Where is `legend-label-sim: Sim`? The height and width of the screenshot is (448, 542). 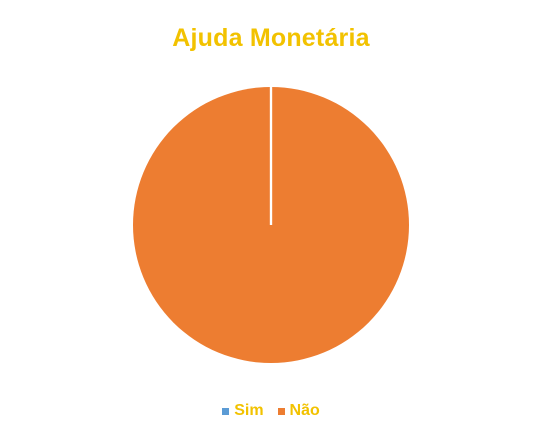
legend-label-sim: Sim is located at coordinates (249, 410).